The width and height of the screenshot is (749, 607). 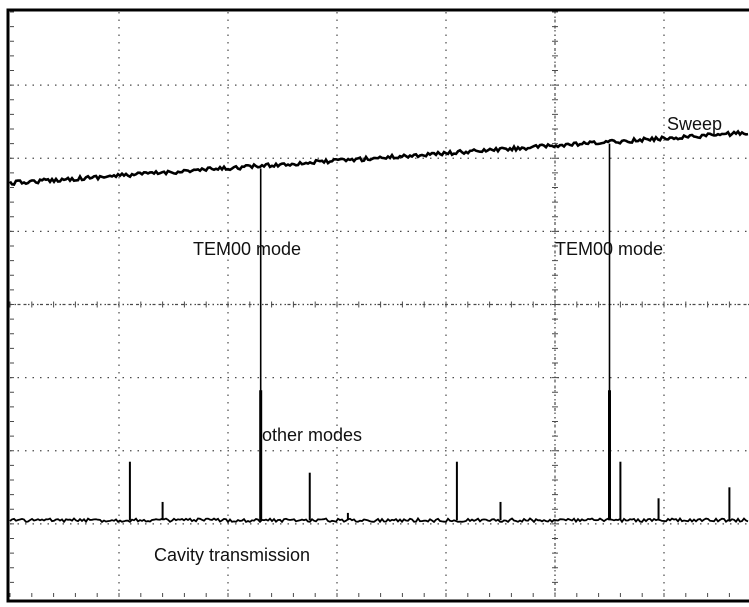 I want to click on annotation-sweep: Sweep, so click(x=694, y=124).